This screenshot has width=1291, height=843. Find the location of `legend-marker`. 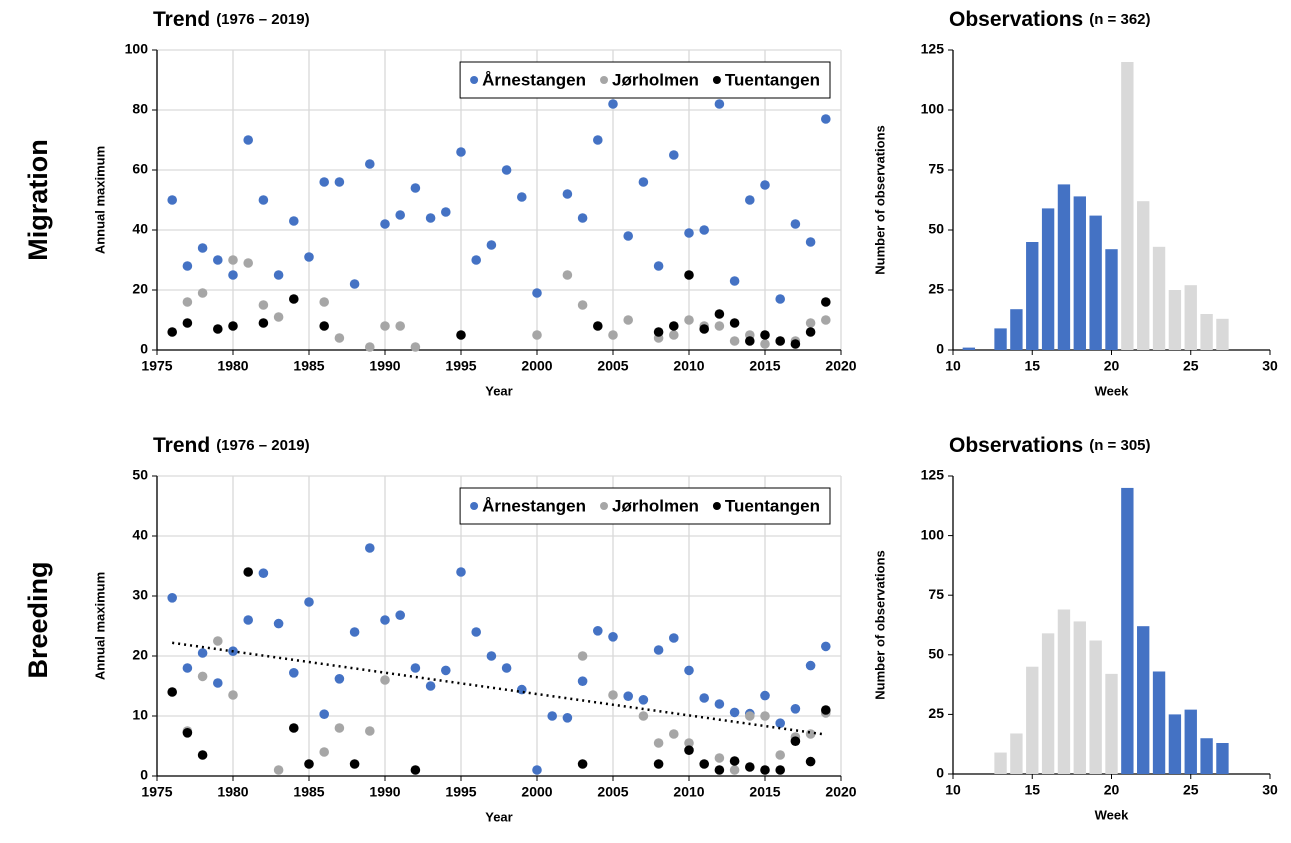

legend-marker is located at coordinates (604, 80).